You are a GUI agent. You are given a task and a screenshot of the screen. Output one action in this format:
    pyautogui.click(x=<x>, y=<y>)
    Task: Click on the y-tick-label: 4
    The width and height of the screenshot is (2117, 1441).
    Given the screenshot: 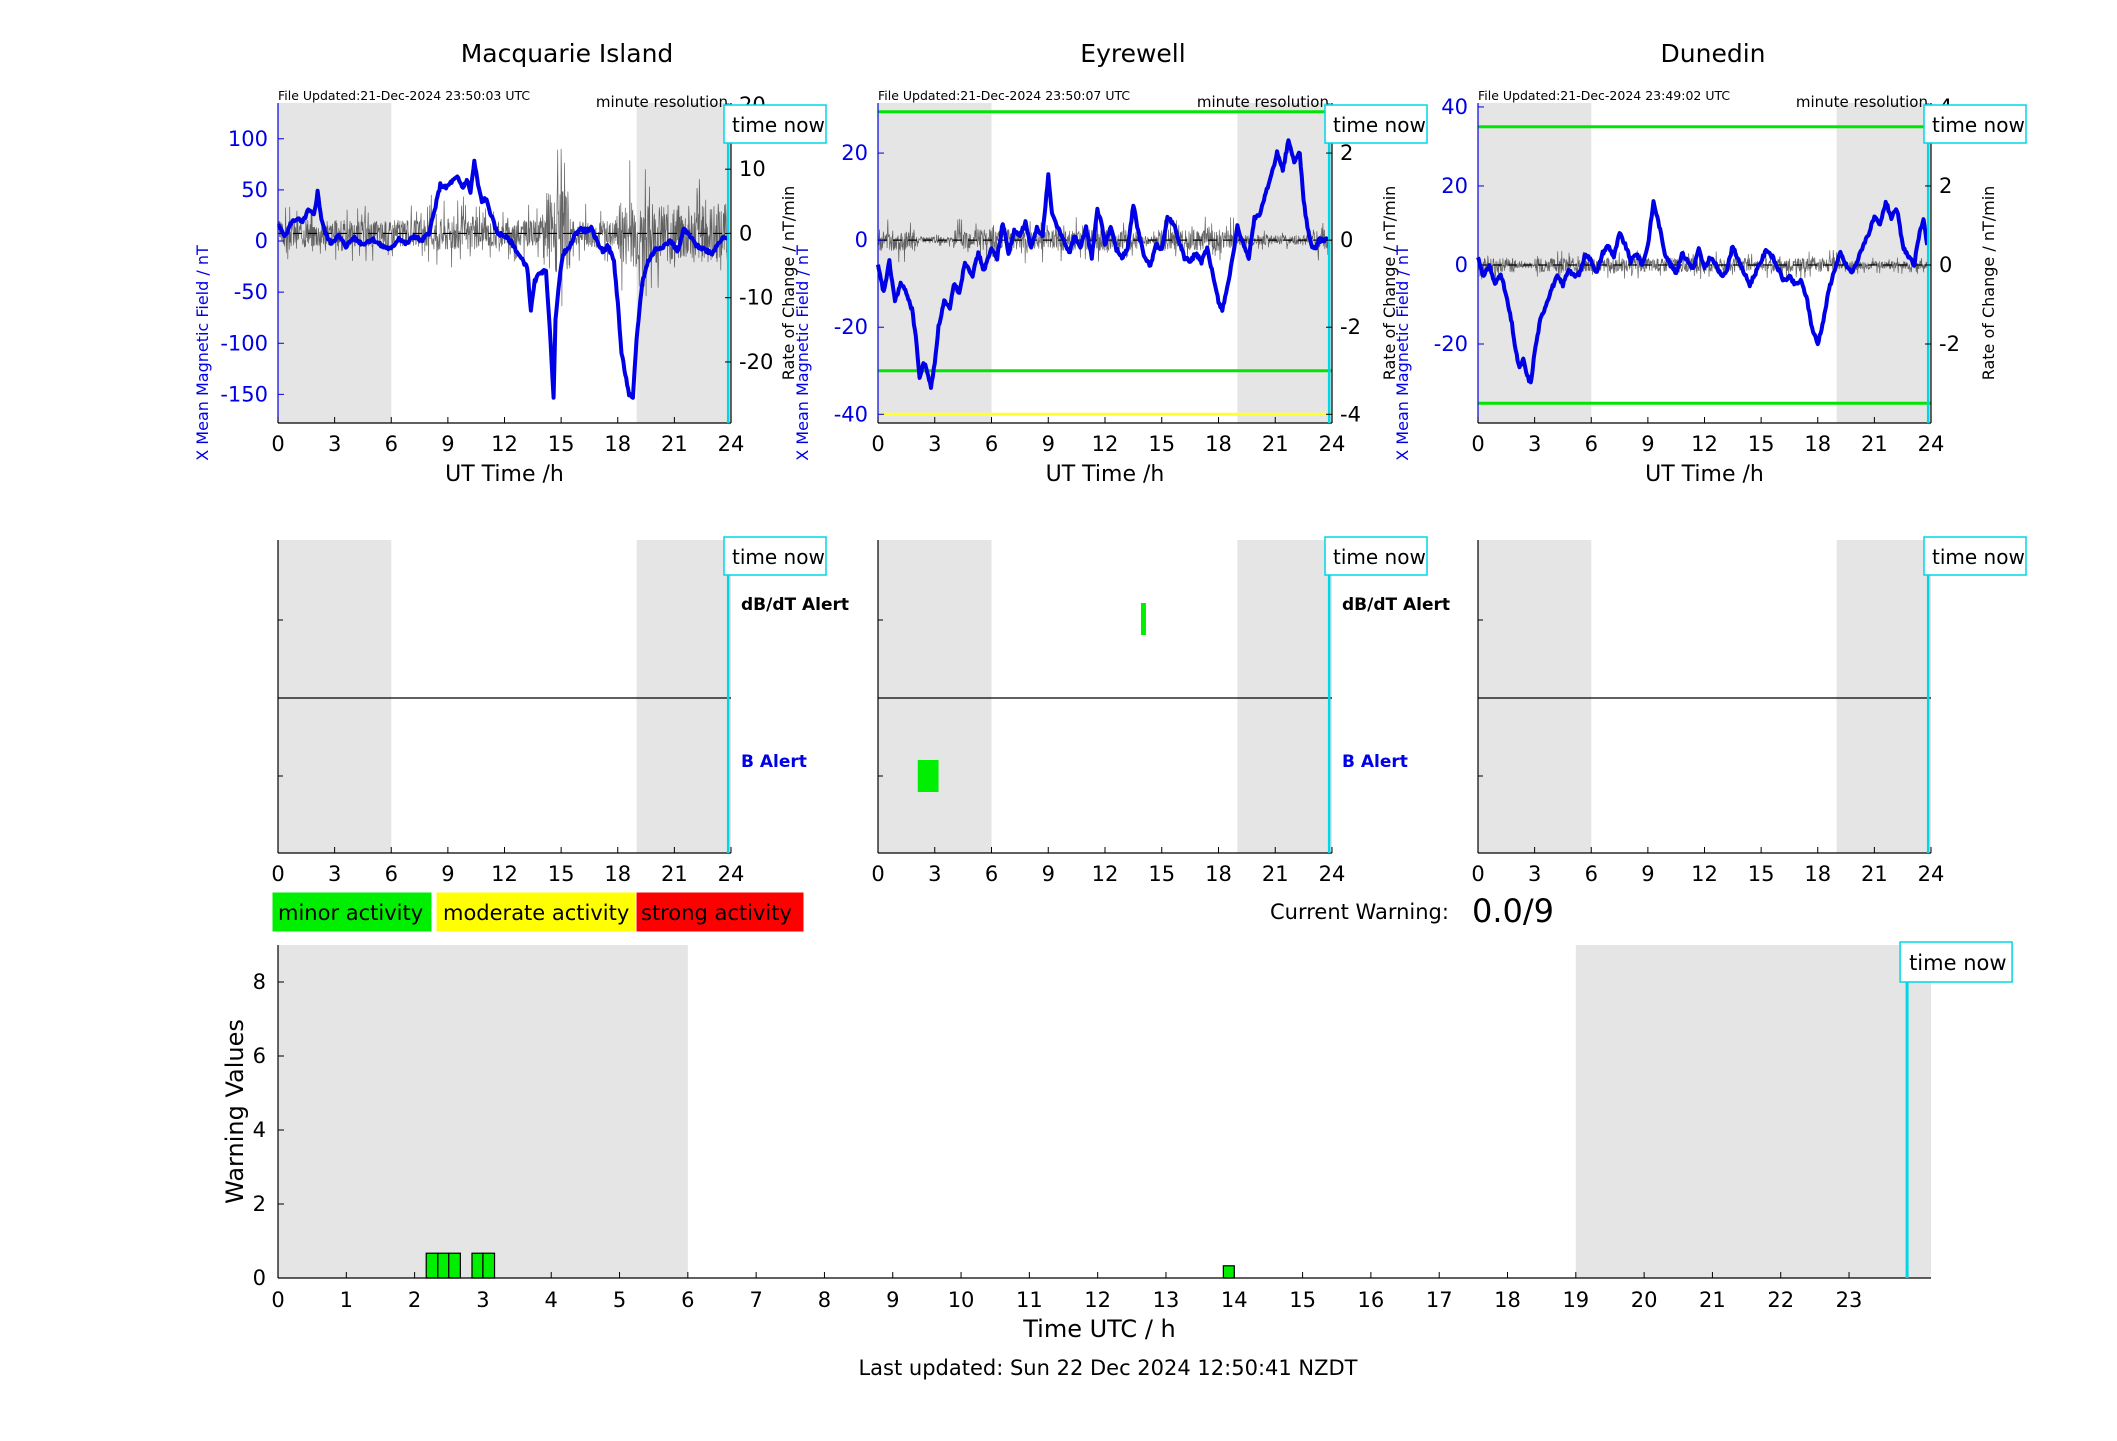 What is the action you would take?
    pyautogui.click(x=259, y=1130)
    